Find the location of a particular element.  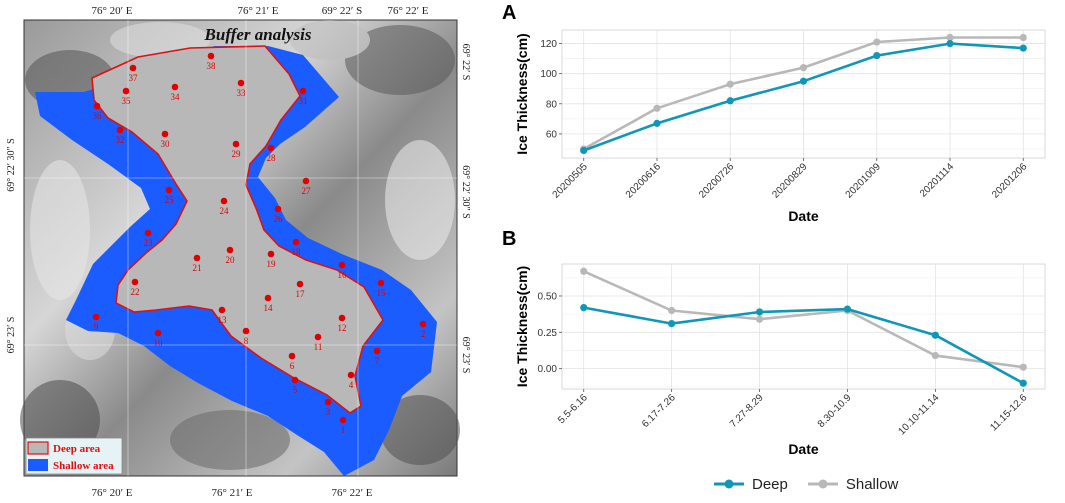

sample-point: 2 is located at coordinates (423, 329).